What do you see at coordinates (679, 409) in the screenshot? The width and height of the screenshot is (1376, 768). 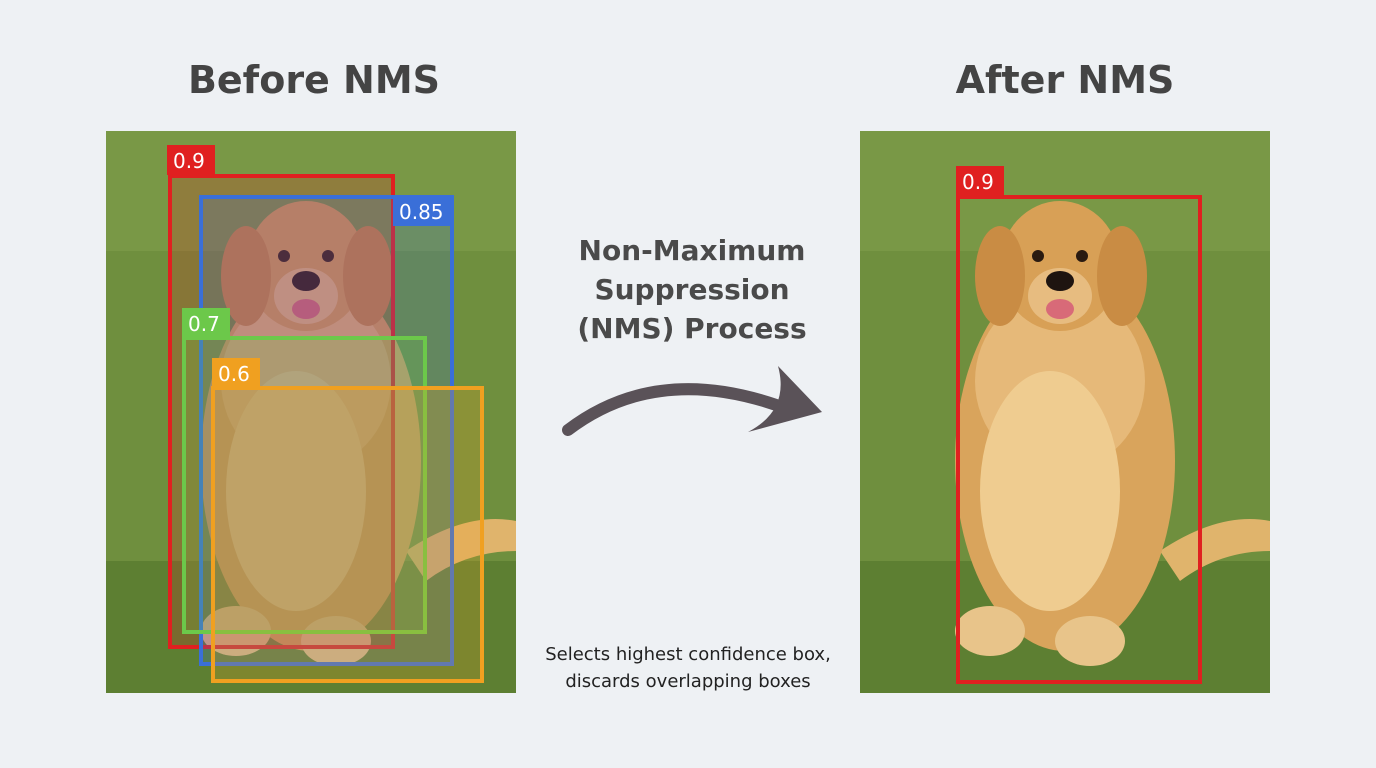 I see `arrow` at bounding box center [679, 409].